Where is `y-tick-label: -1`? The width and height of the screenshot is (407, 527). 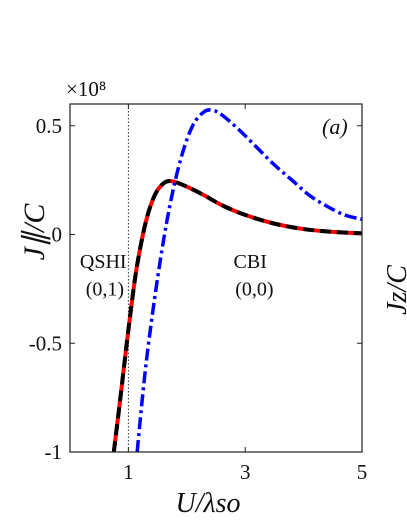
y-tick-label: -1 is located at coordinates (54, 452).